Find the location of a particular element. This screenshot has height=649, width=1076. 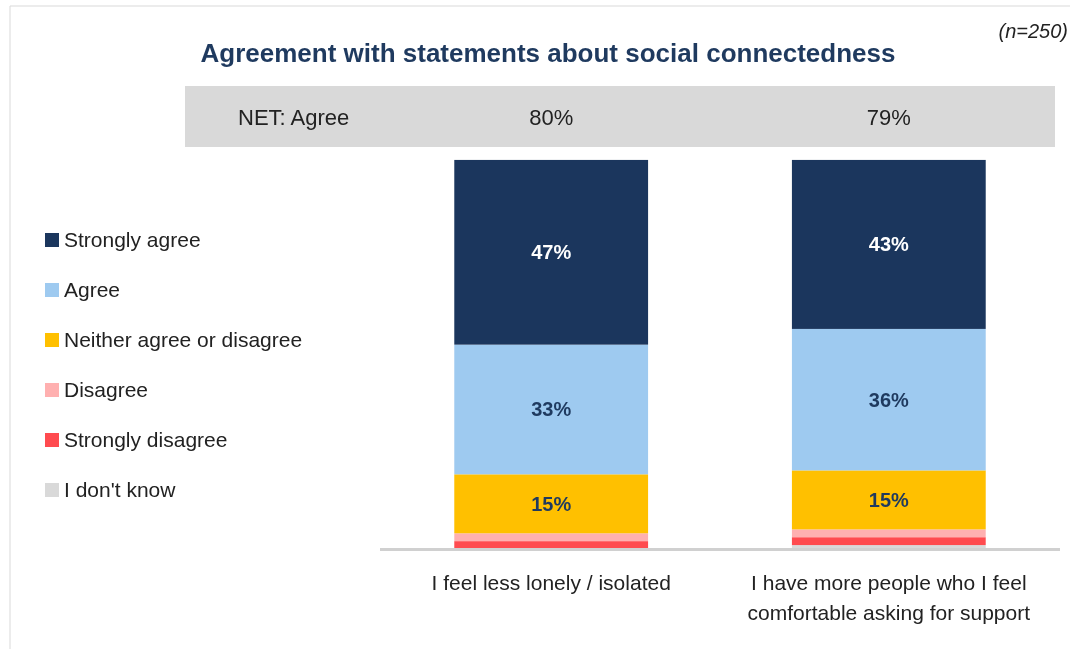

chart-title: Agreement with statements about social connectedness is located at coordinates (548, 53).